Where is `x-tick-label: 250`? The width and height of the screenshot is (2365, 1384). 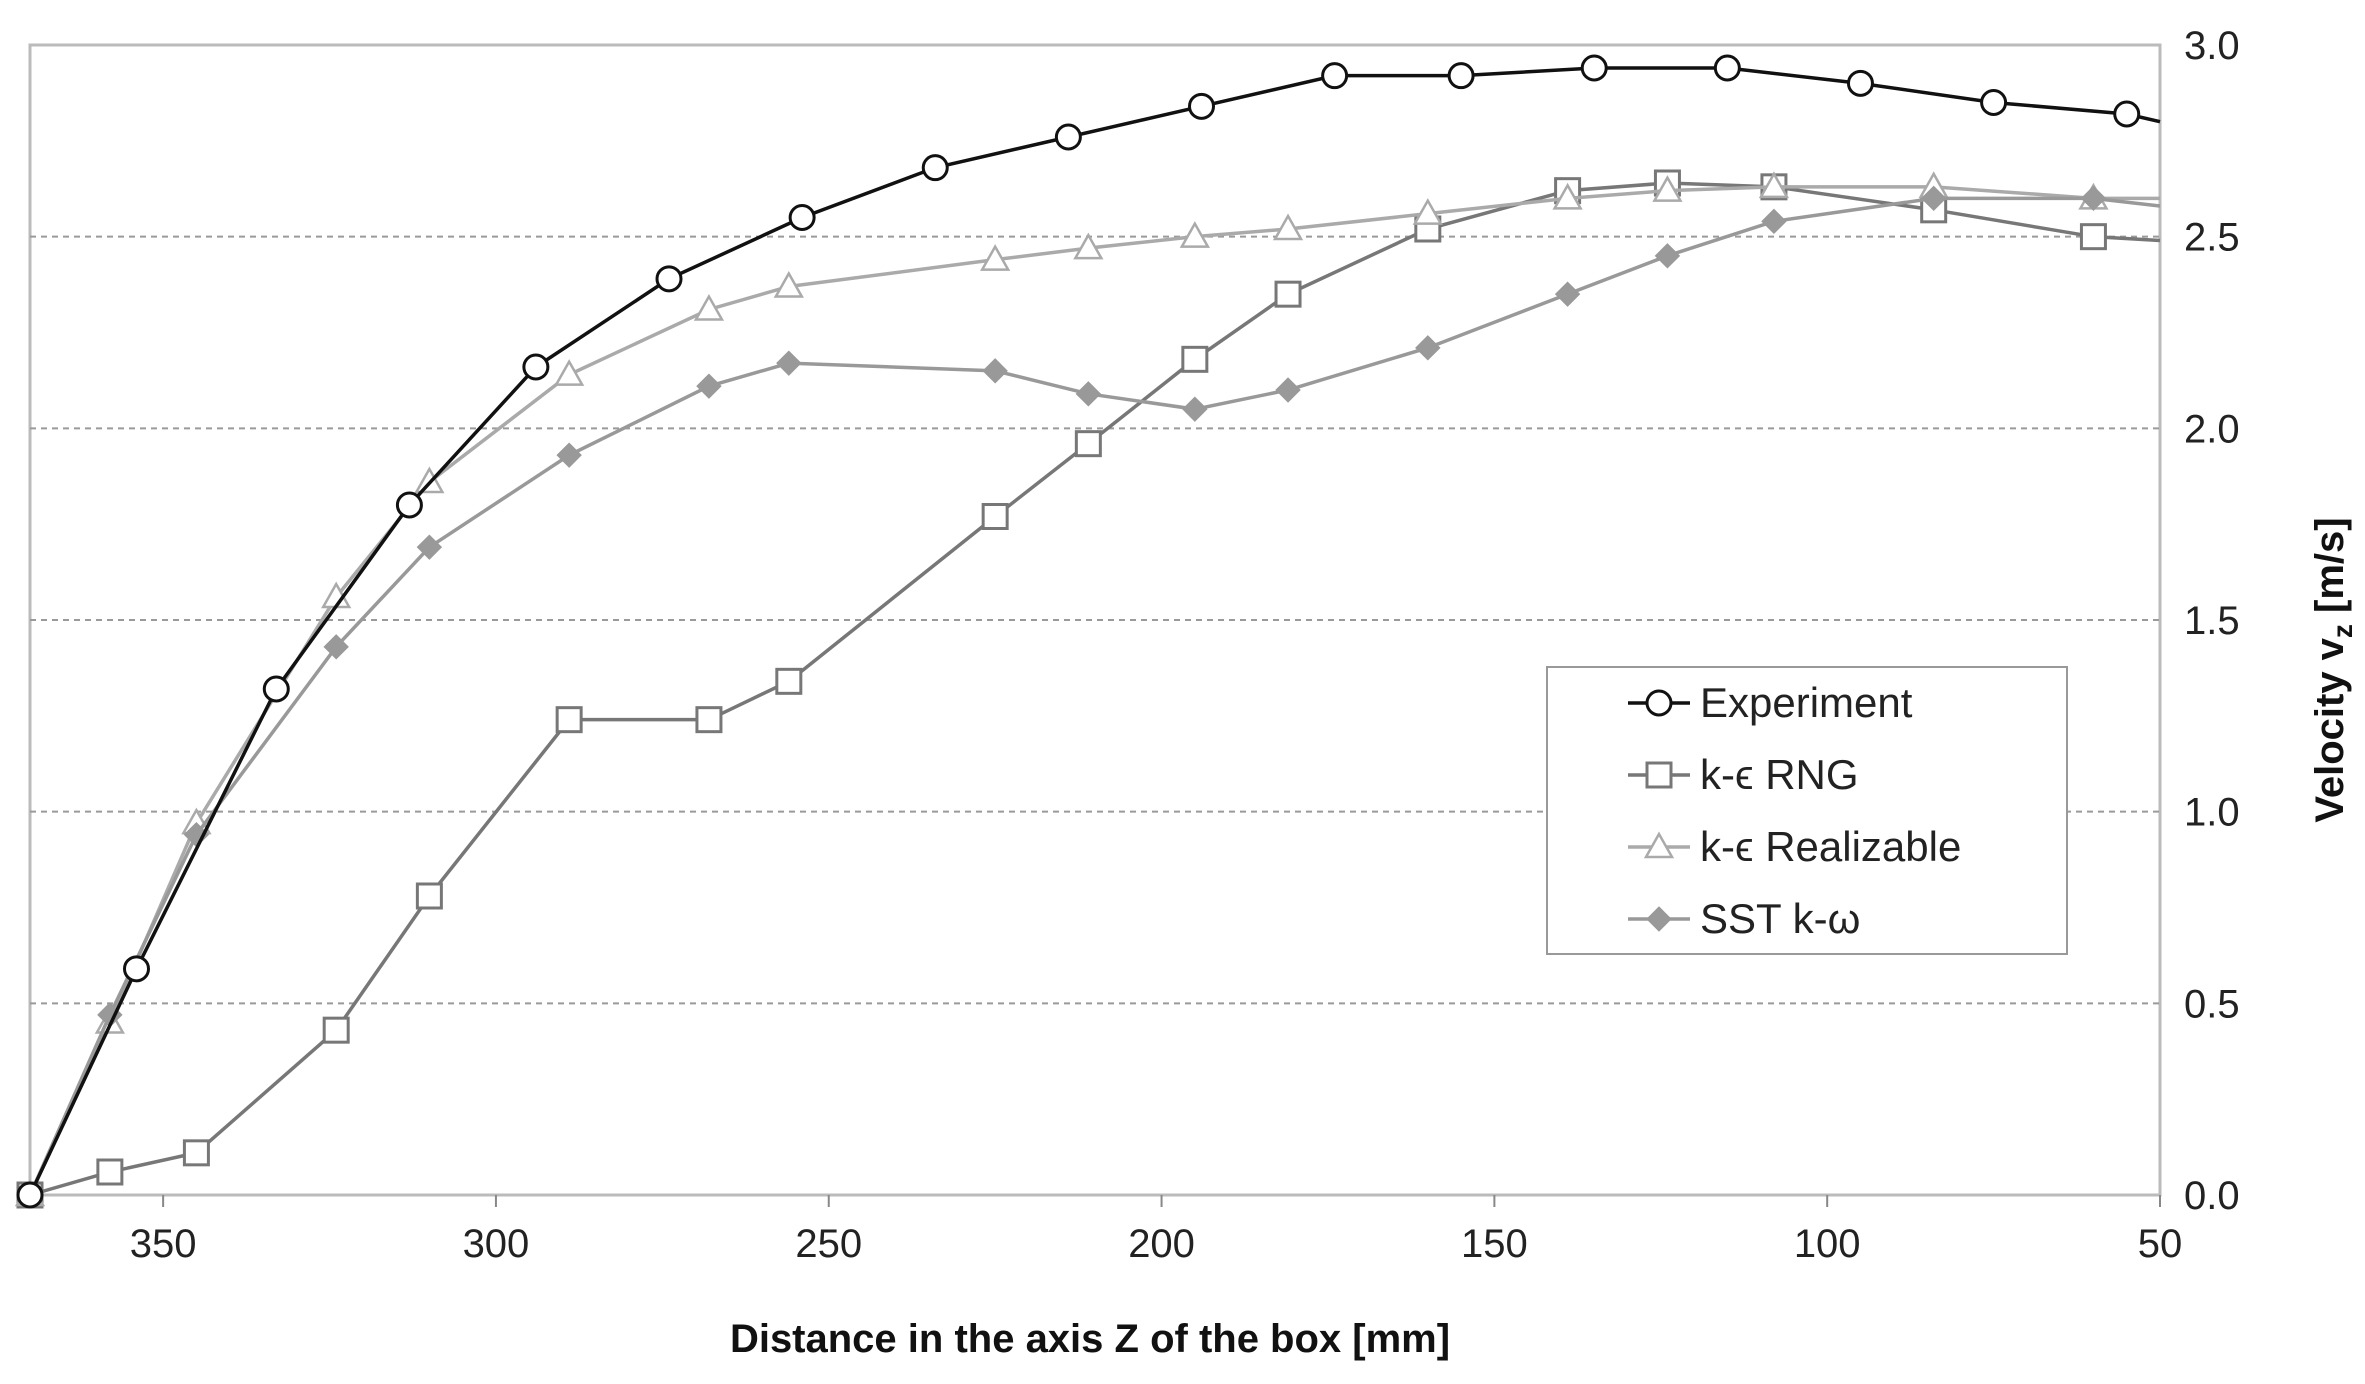
x-tick-label: 250 is located at coordinates (828, 1244).